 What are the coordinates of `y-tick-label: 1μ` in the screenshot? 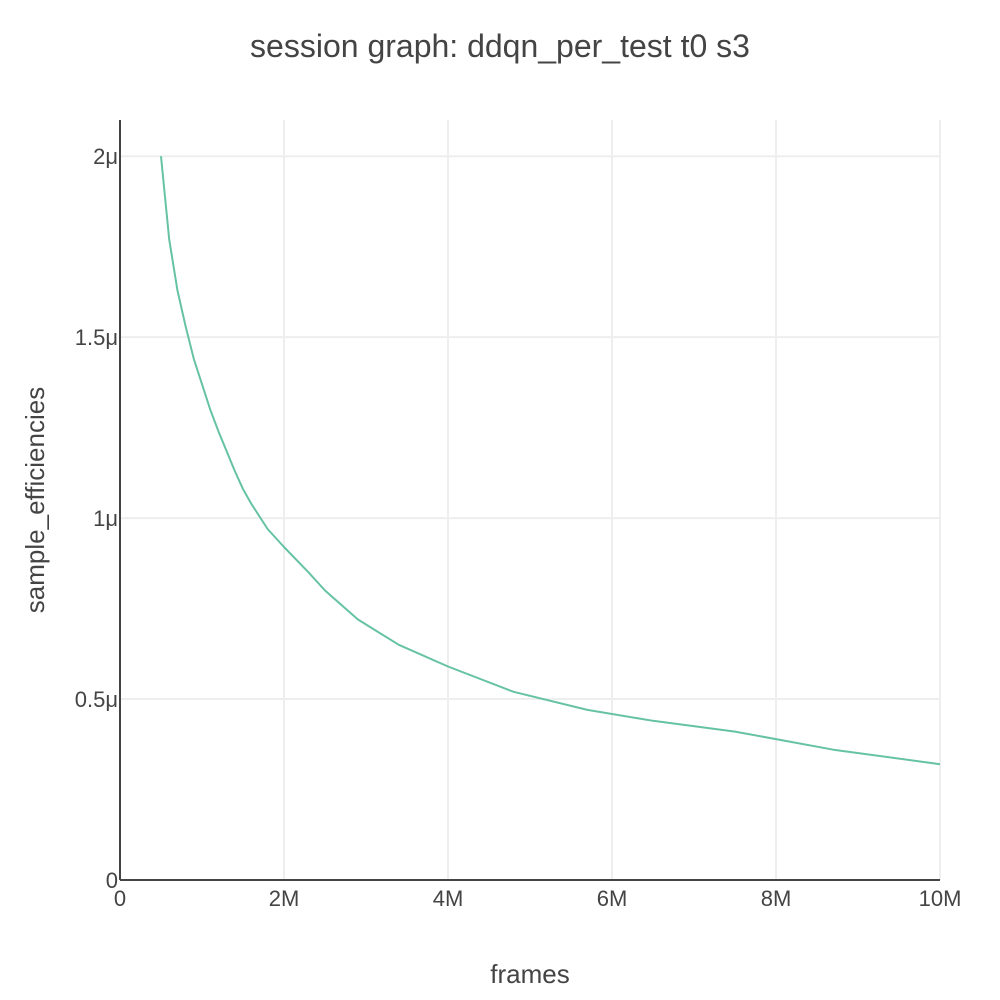 It's located at (105, 518).